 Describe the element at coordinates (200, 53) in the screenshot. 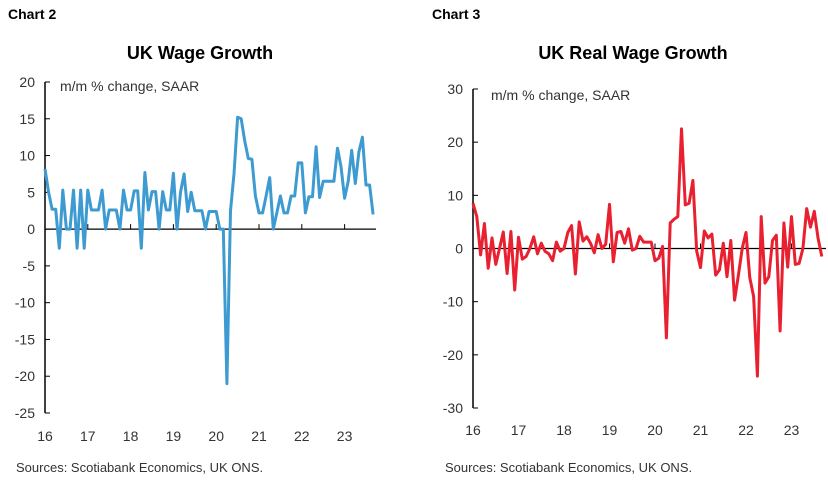

I see `chart-2-title: UK Wage Growth` at that location.